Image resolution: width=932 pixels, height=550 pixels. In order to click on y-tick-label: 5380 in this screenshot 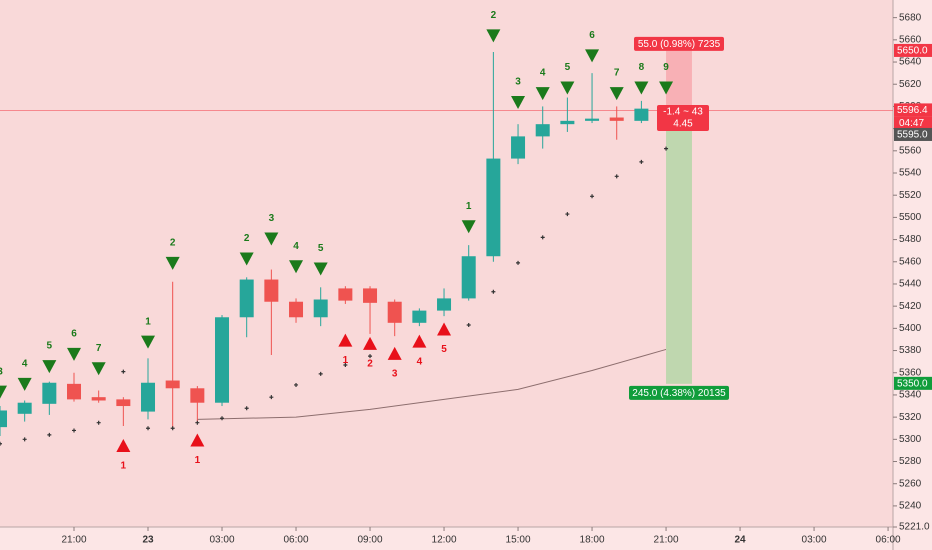, I will do `click(910, 350)`.